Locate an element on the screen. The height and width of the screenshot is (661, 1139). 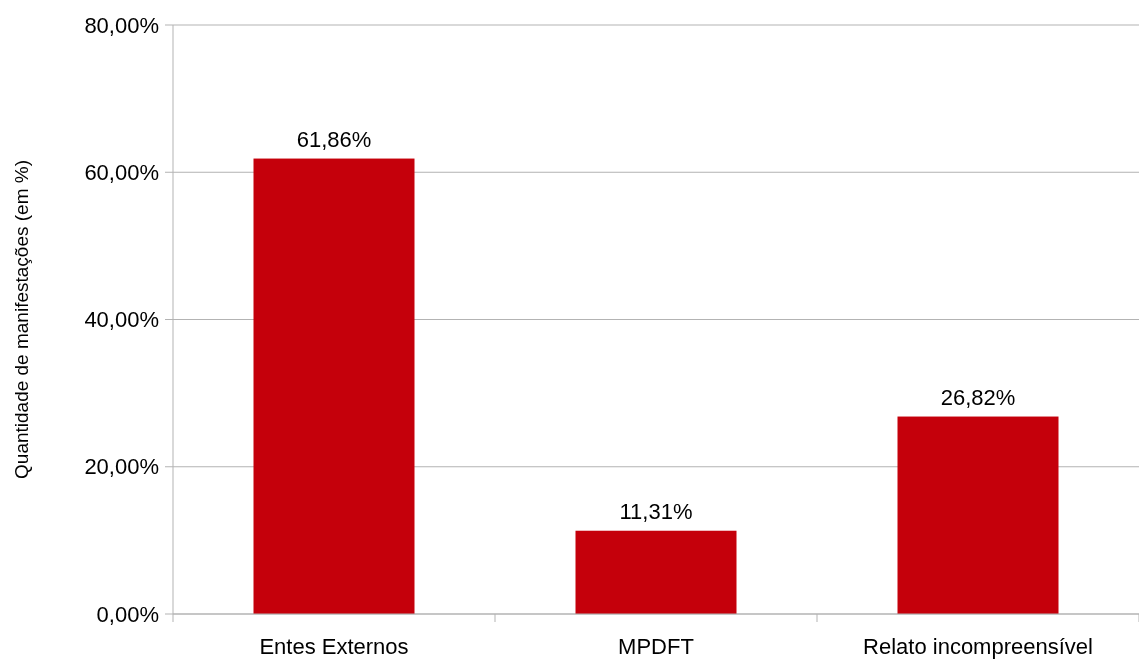
y-tick-label: 40,00% is located at coordinates (121, 320).